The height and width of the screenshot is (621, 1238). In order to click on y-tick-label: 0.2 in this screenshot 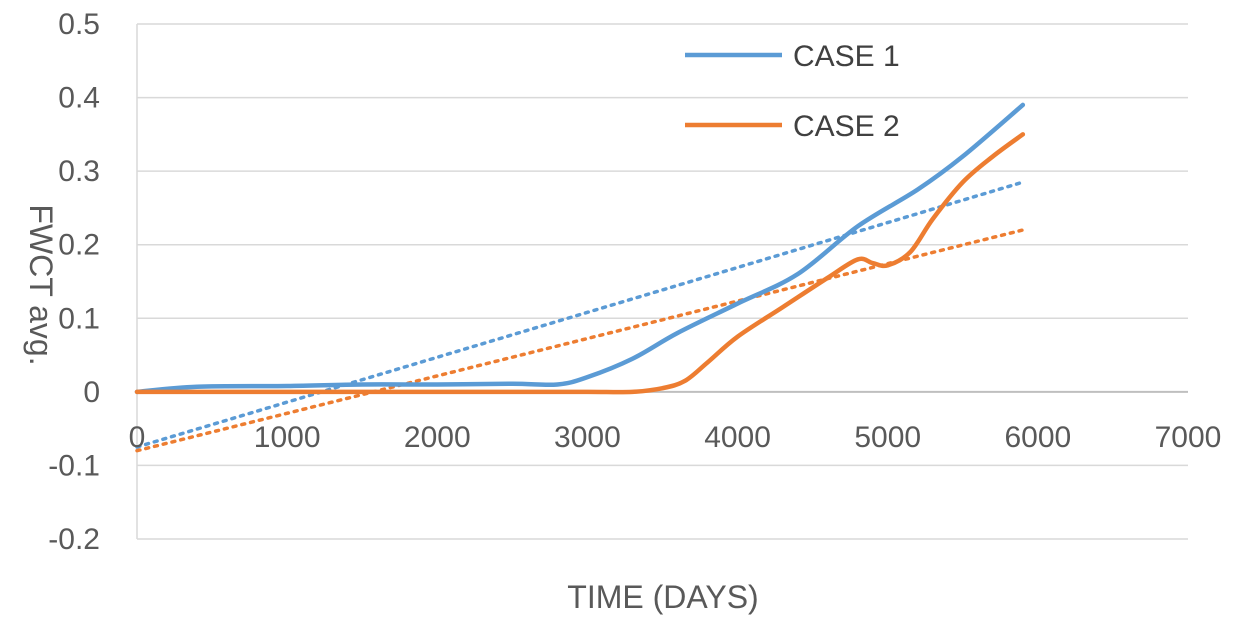, I will do `click(79, 245)`.